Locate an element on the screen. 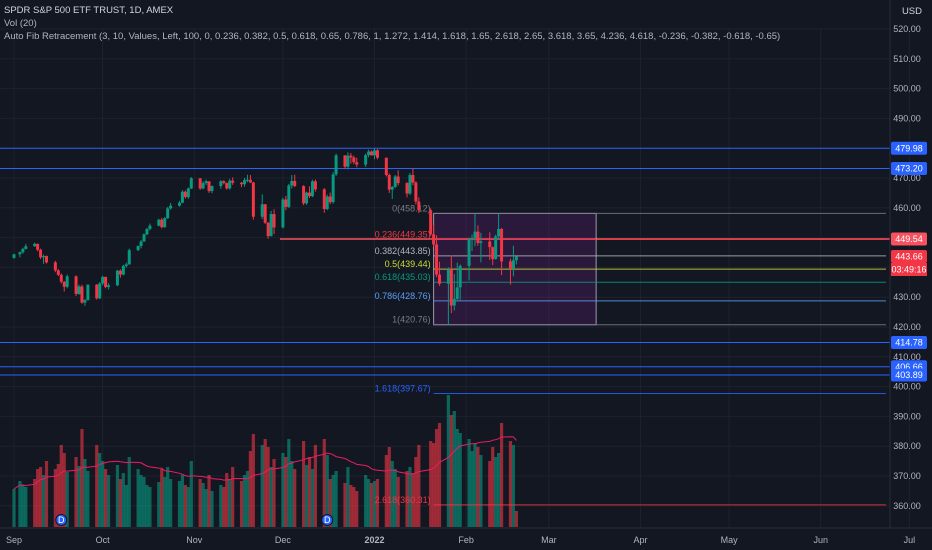 The width and height of the screenshot is (932, 550). time-tick: Oct is located at coordinates (103, 540).